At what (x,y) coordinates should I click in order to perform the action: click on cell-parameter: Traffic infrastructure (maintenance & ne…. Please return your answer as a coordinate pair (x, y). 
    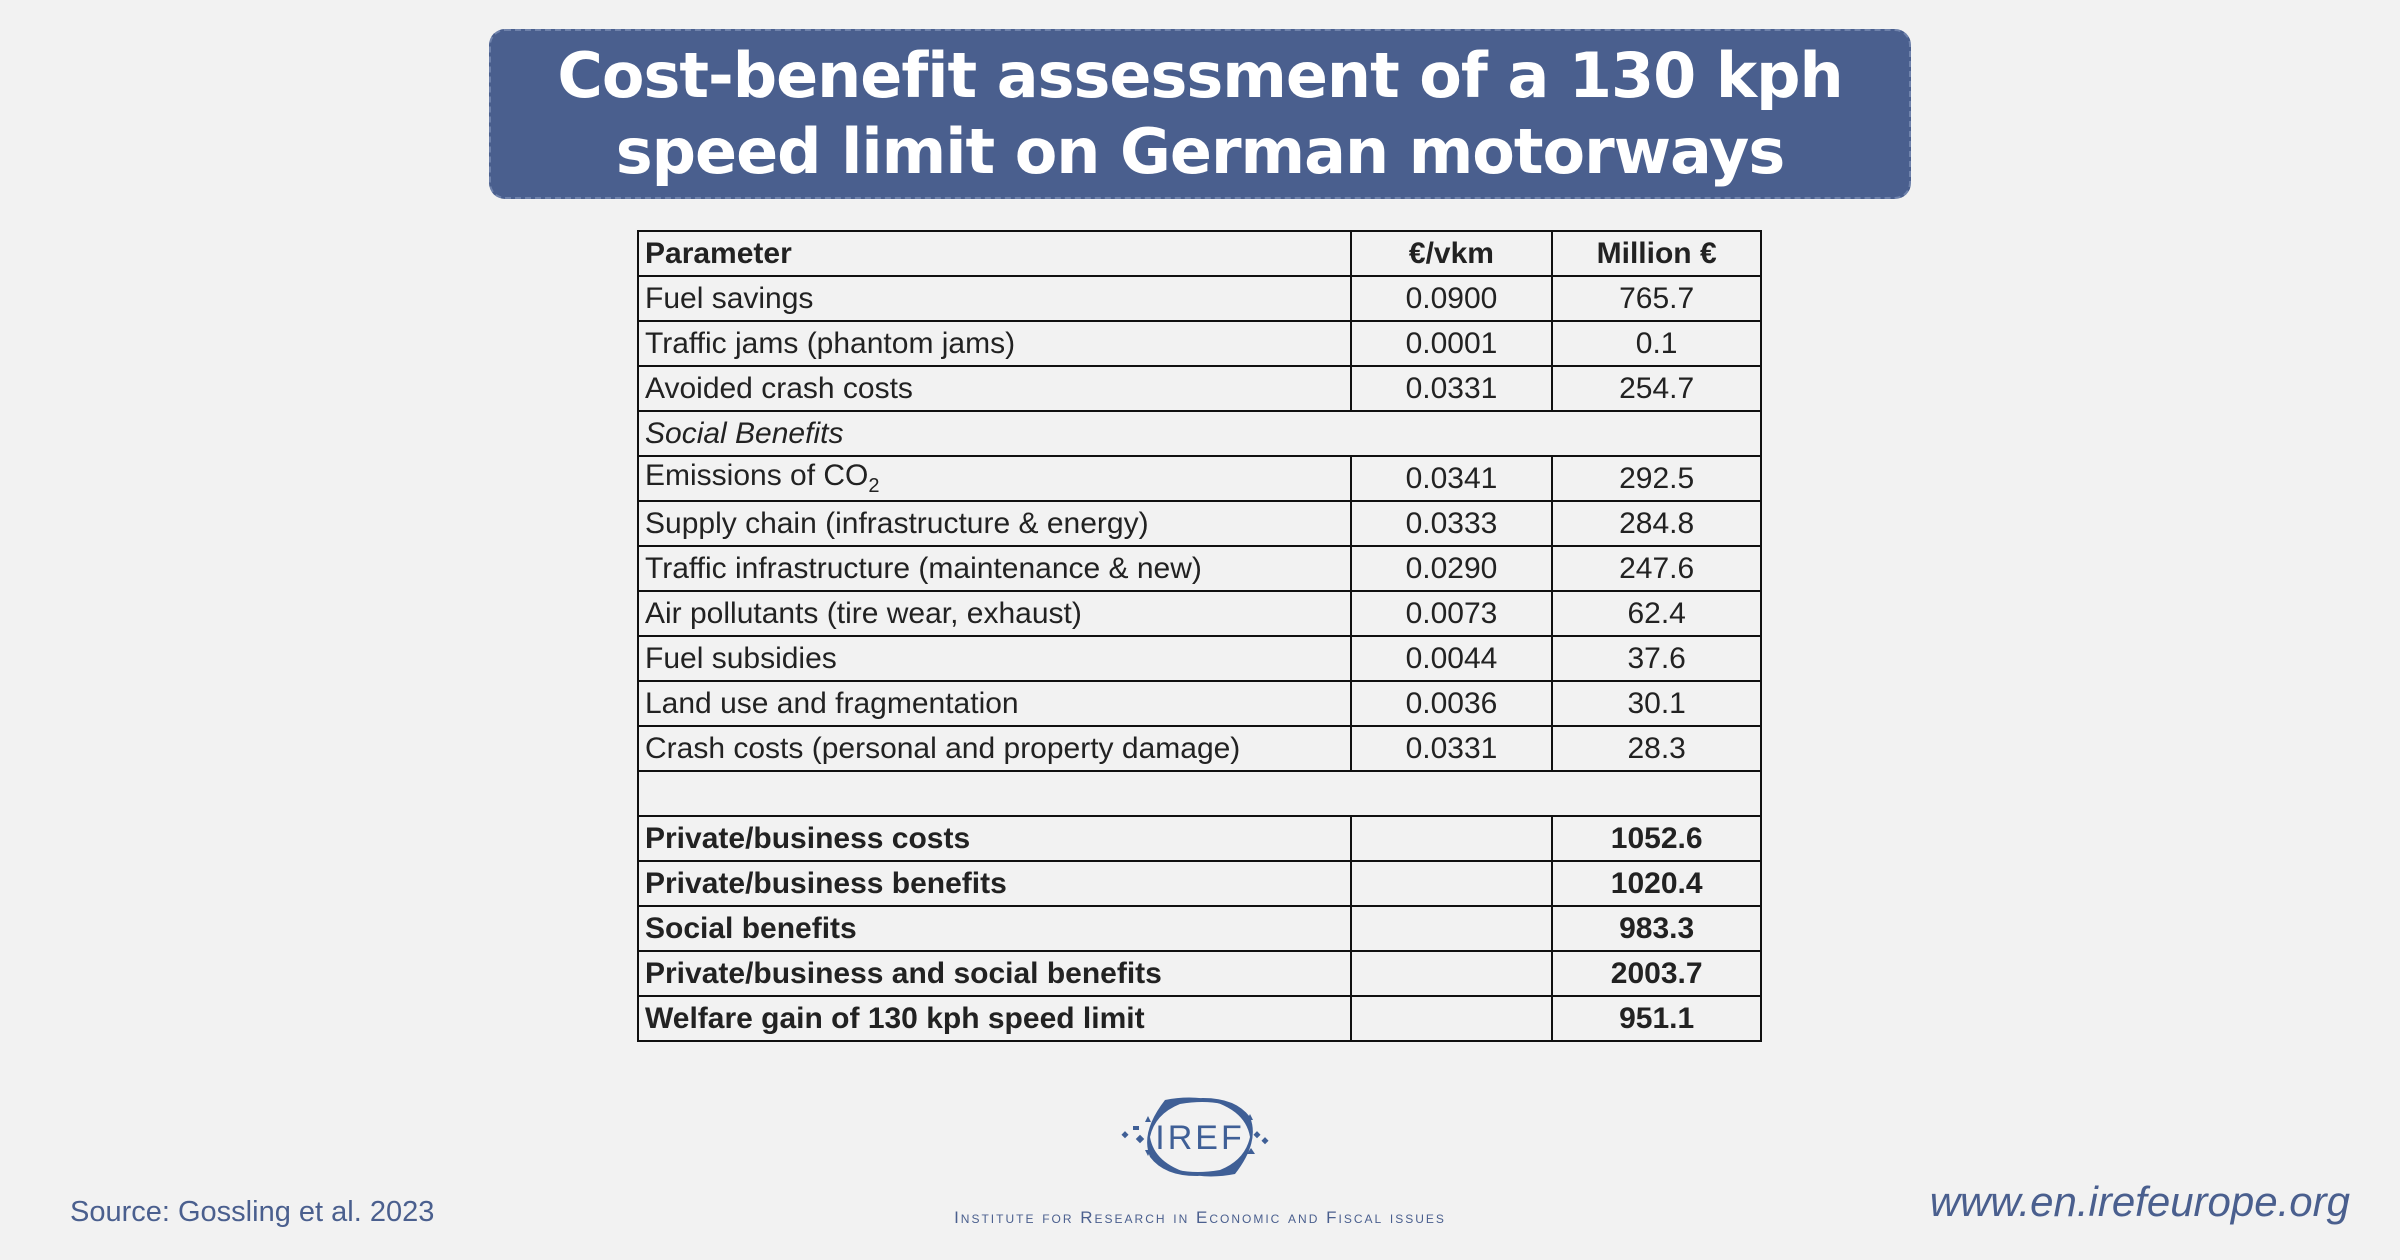
    Looking at the image, I should click on (994, 568).